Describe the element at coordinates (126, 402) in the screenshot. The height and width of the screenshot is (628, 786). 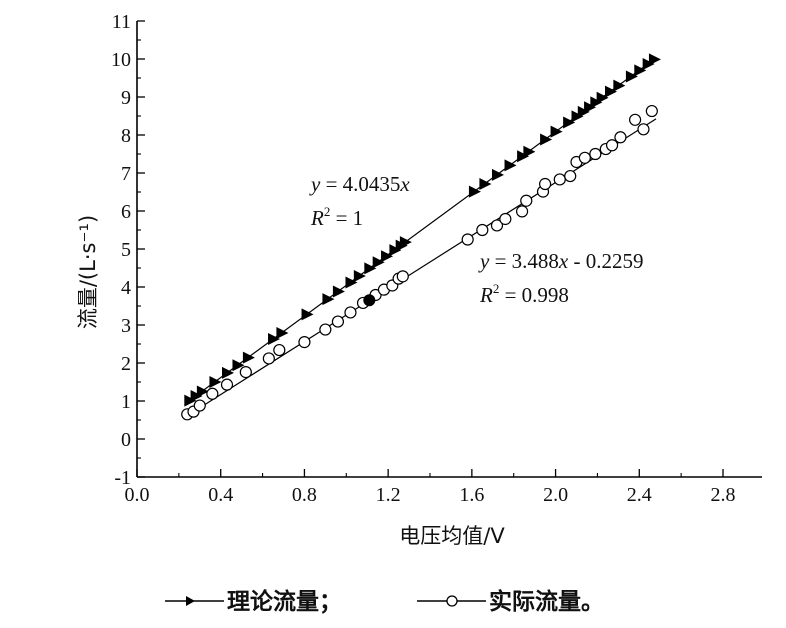
I see `y-tick-label: 1` at that location.